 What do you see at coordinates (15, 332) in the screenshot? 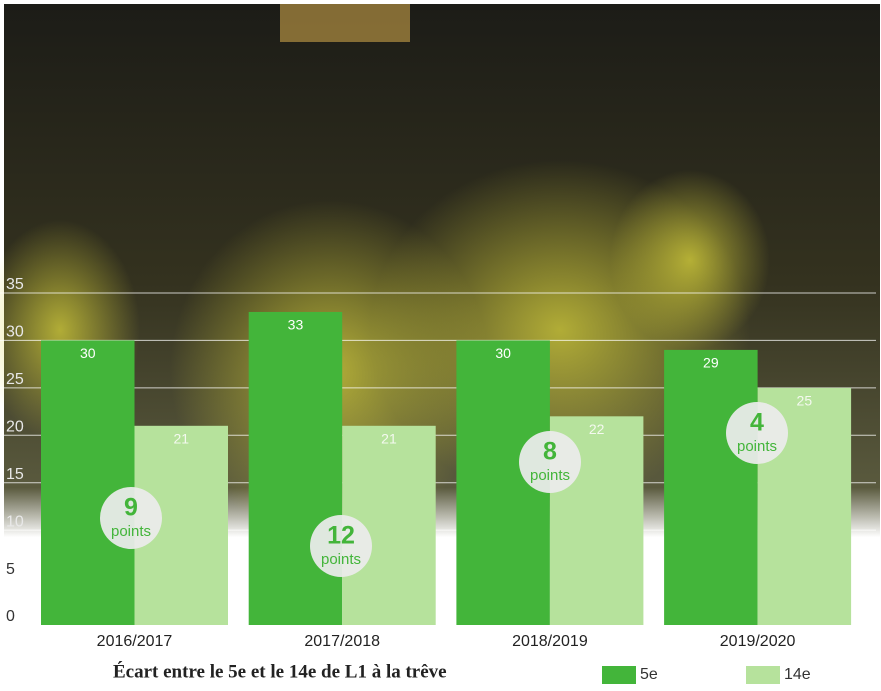
I see `y-tick-label: 30` at bounding box center [15, 332].